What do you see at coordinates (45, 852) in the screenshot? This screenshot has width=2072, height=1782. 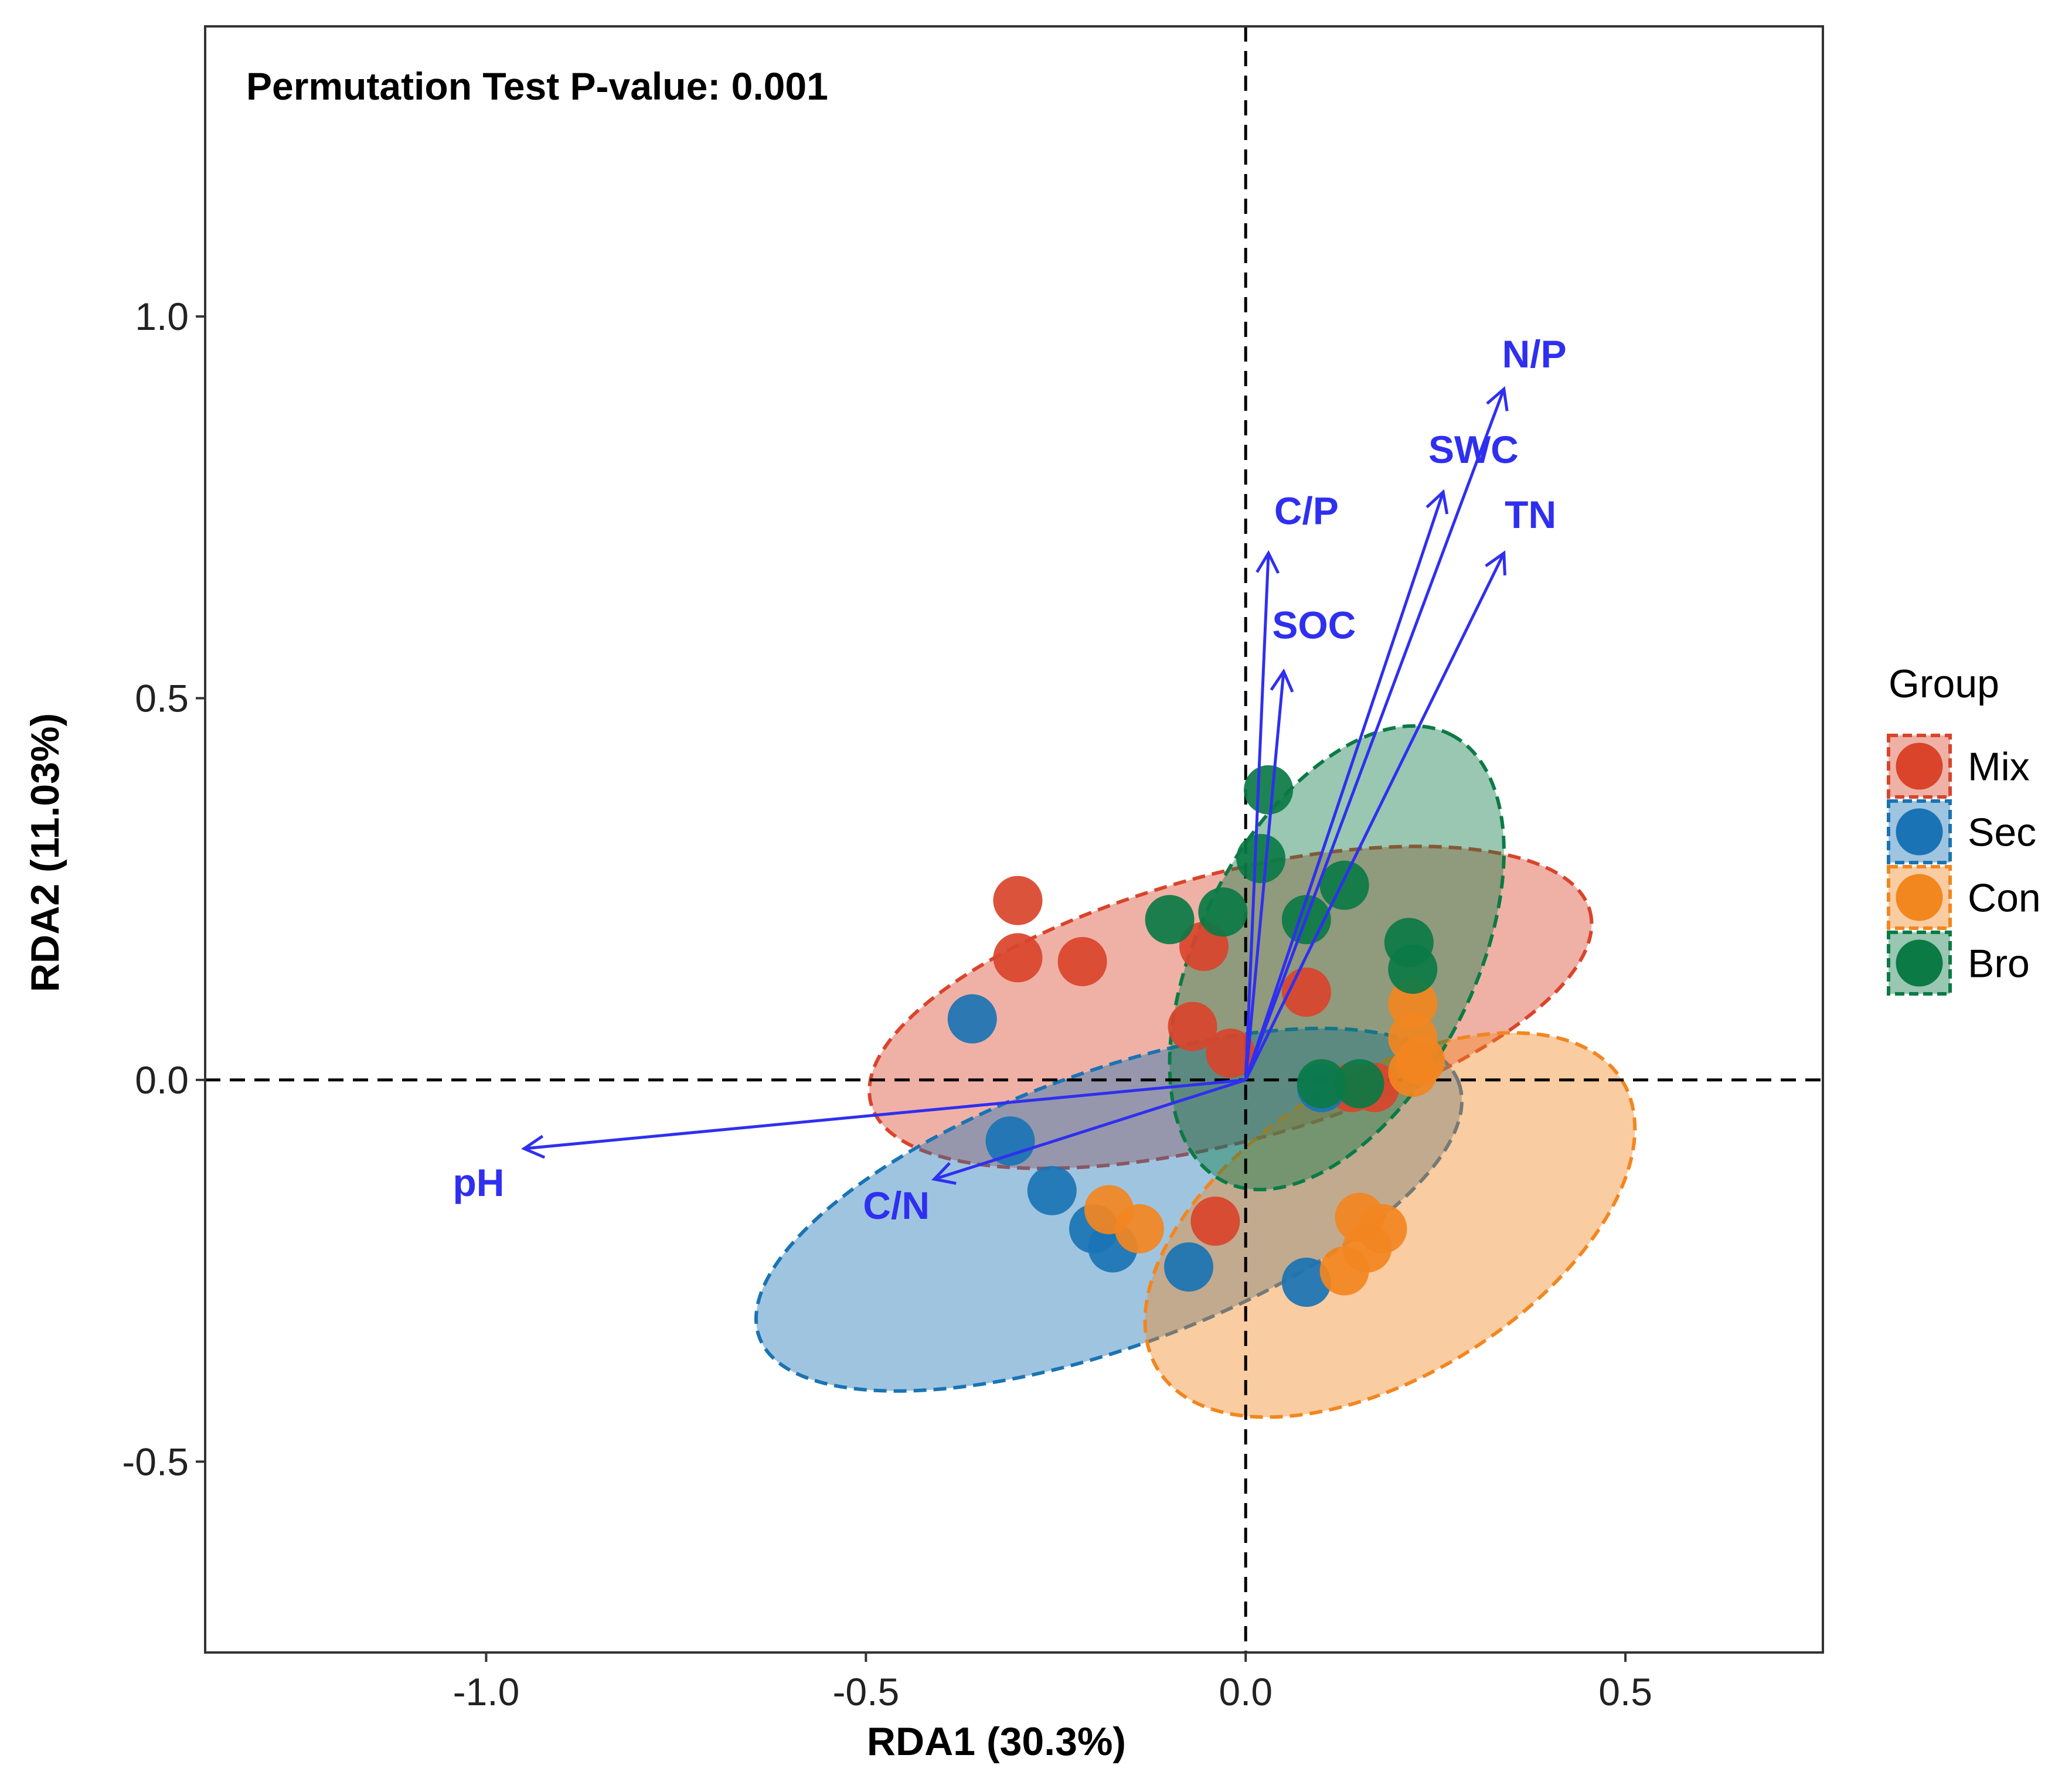 I see `y-axis-title: RDA2 (11.03%)` at bounding box center [45, 852].